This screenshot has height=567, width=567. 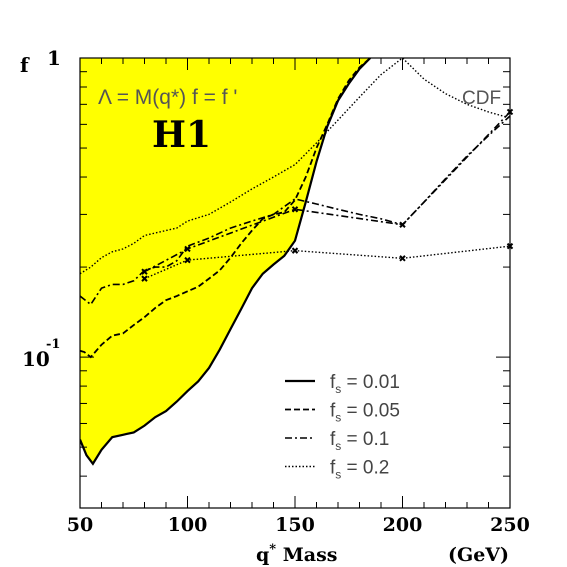 What do you see at coordinates (188, 525) in the screenshot?
I see `x-tick-label: 100` at bounding box center [188, 525].